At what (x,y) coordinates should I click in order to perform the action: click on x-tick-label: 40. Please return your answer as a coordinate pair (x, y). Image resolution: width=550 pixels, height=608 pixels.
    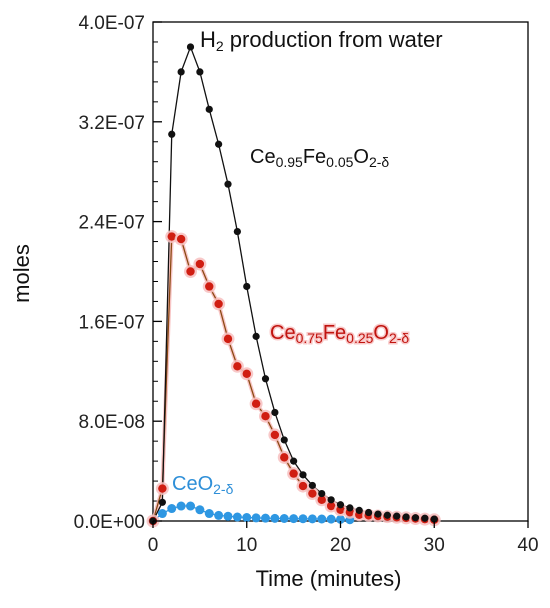
    Looking at the image, I should click on (527, 545).